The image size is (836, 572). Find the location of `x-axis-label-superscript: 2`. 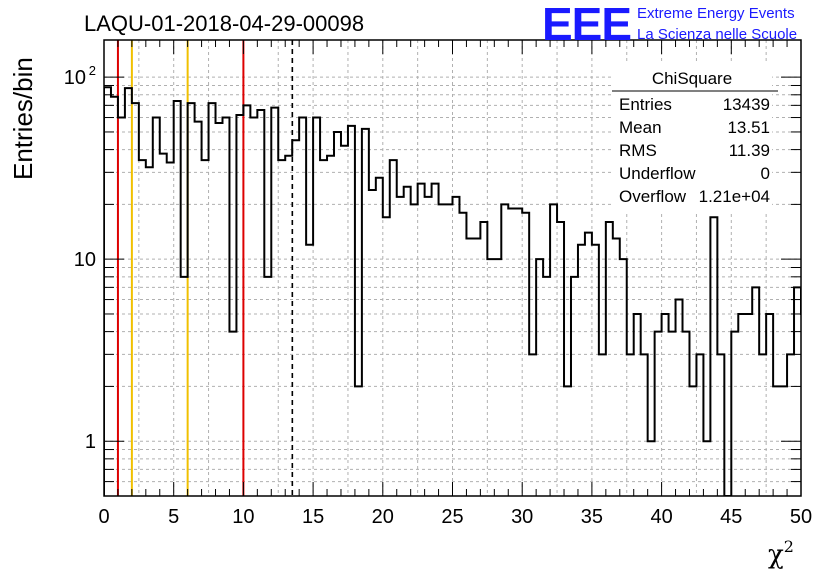

x-axis-label-superscript: 2 is located at coordinates (789, 546).